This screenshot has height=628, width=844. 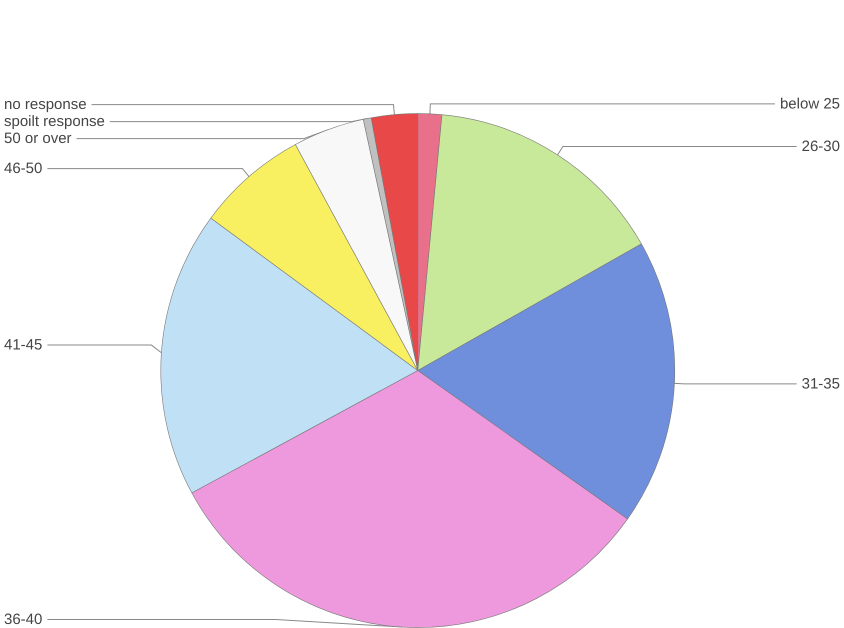 I want to click on slice-label: 41-45, so click(x=23, y=345).